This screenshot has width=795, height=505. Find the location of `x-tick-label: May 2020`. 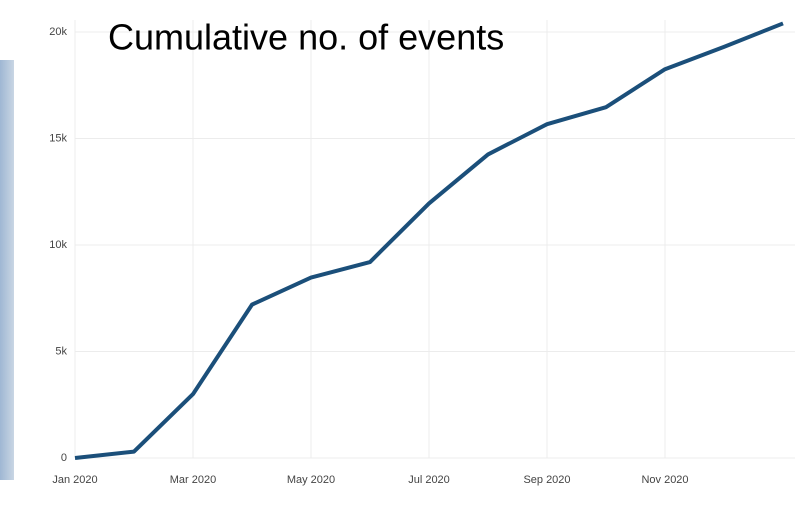

x-tick-label: May 2020 is located at coordinates (311, 480).